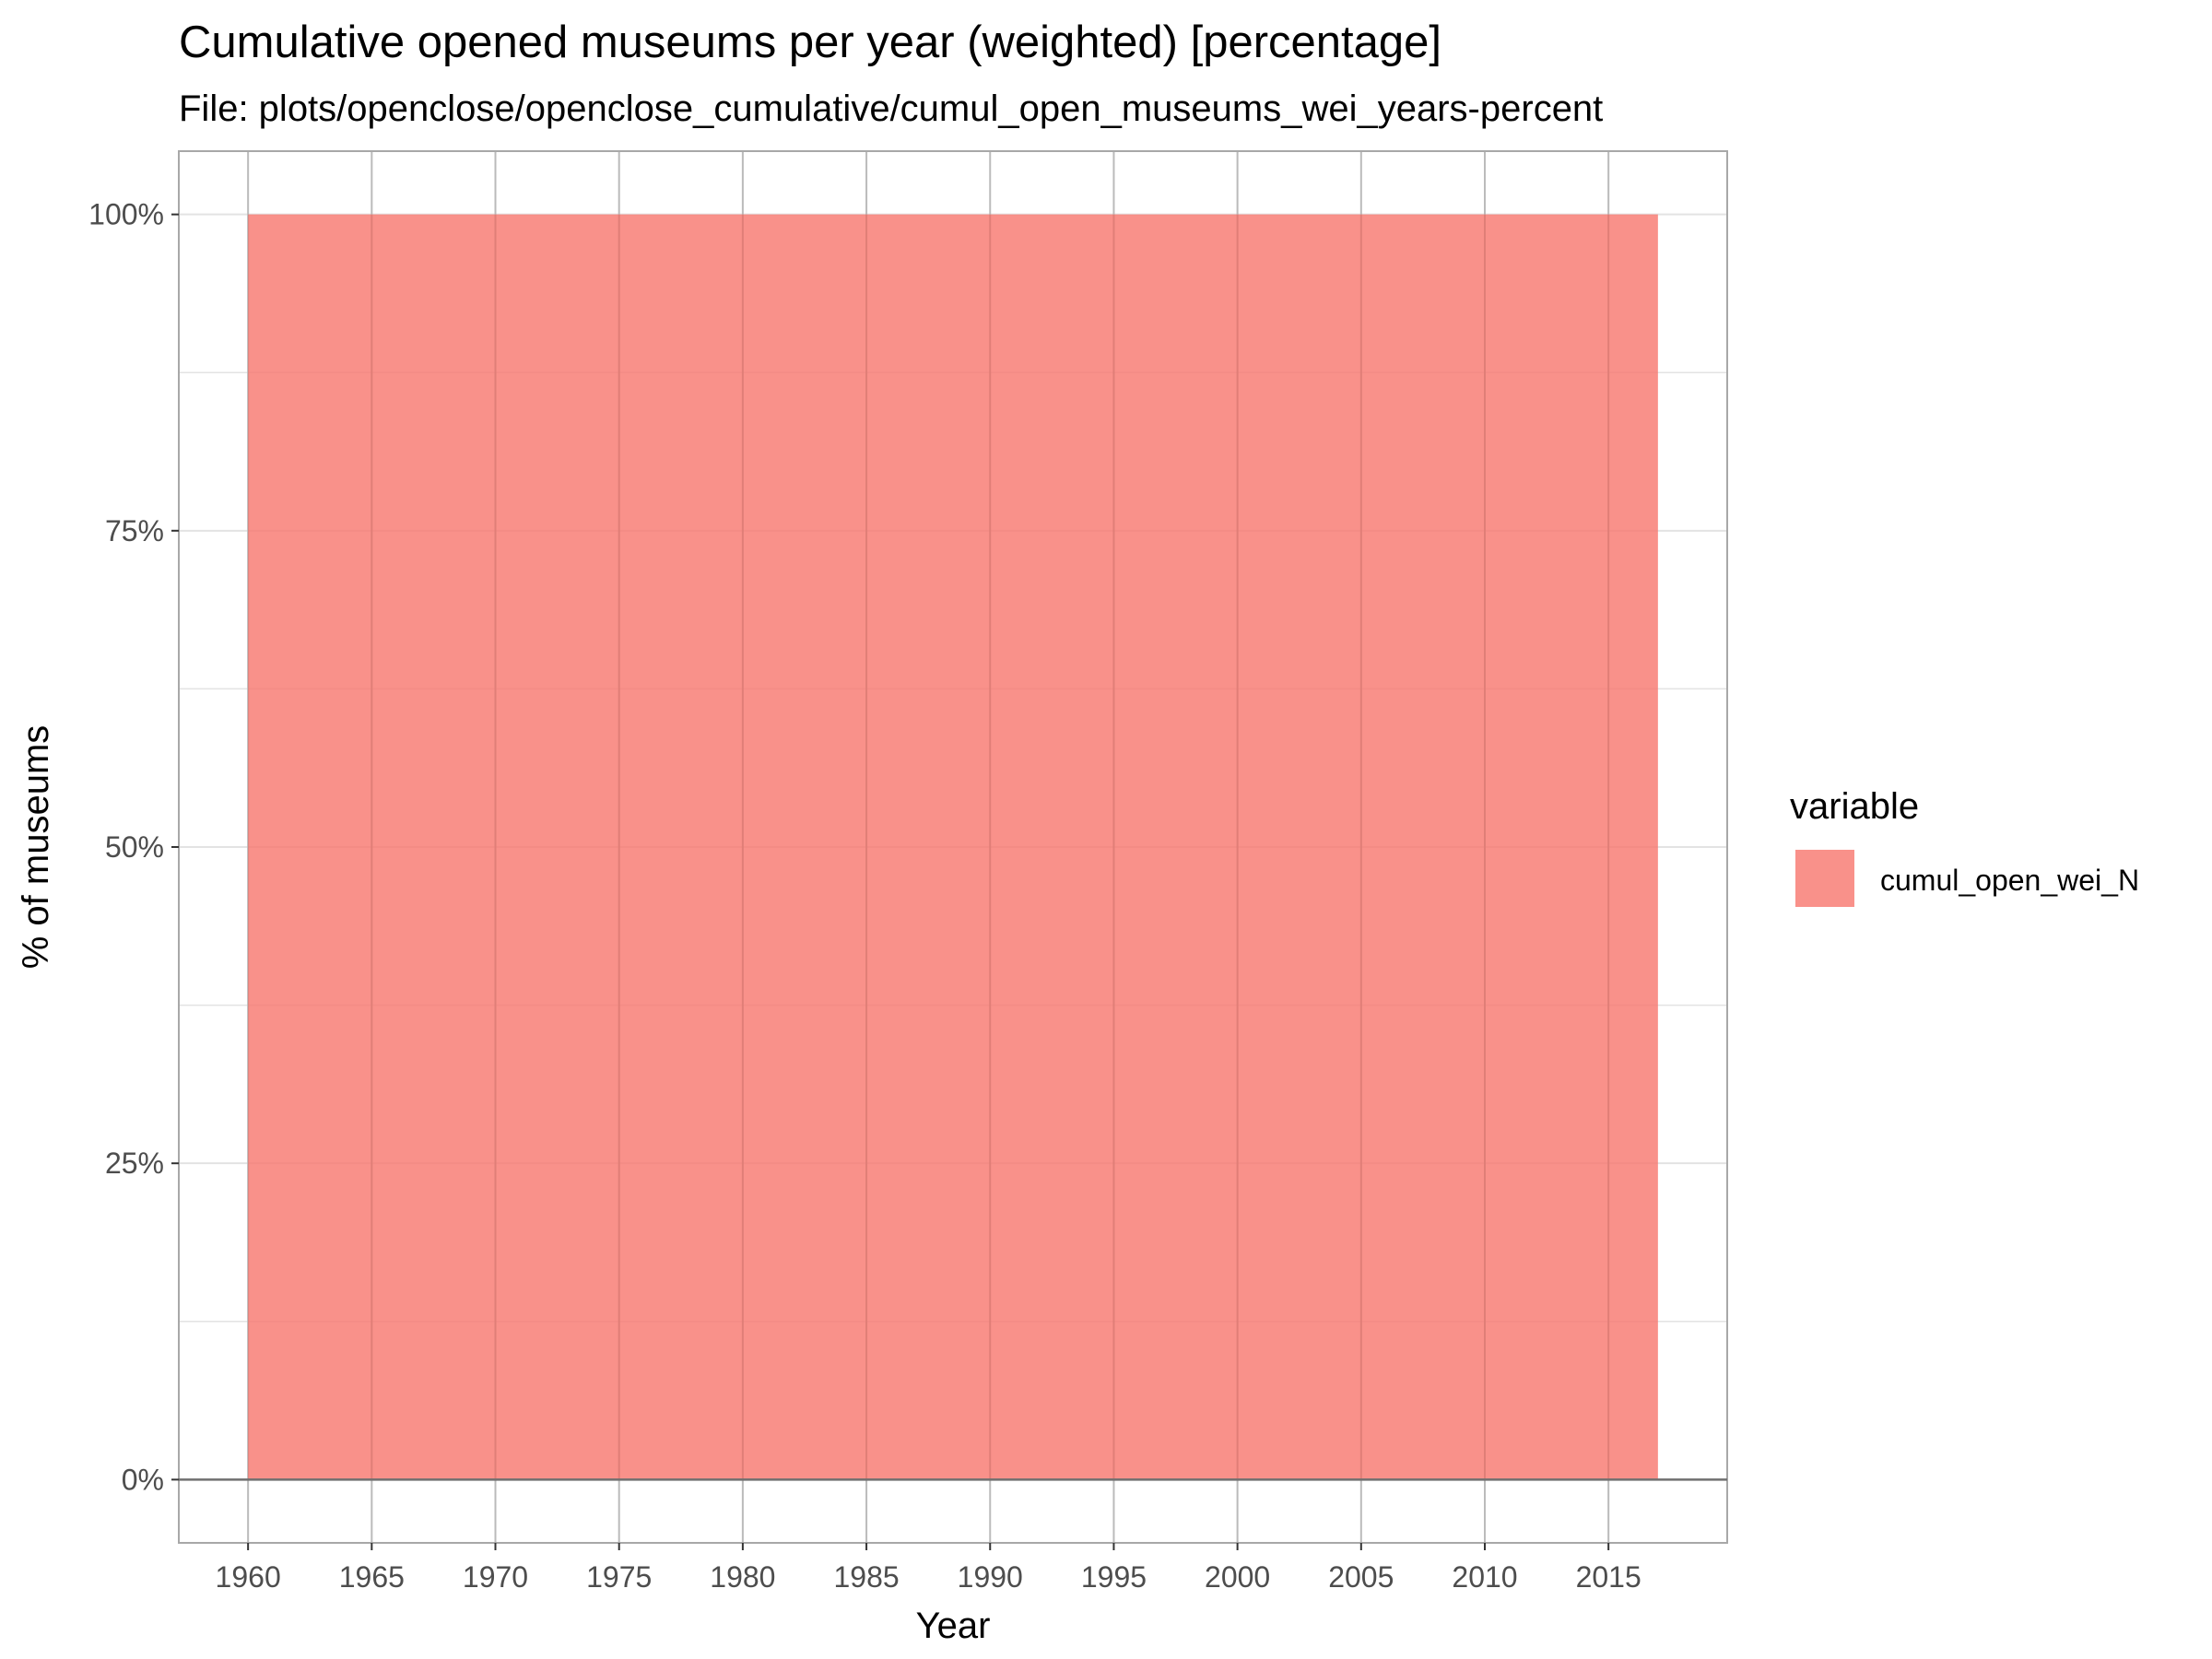 This screenshot has height=1659, width=2212. Describe the element at coordinates (143, 1479) in the screenshot. I see `y-tick-label: 0%` at that location.